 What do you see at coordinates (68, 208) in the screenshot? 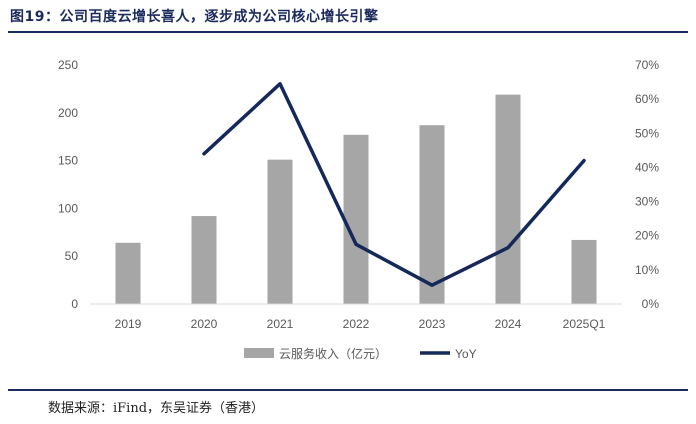
I see `left-tick-label: 100` at bounding box center [68, 208].